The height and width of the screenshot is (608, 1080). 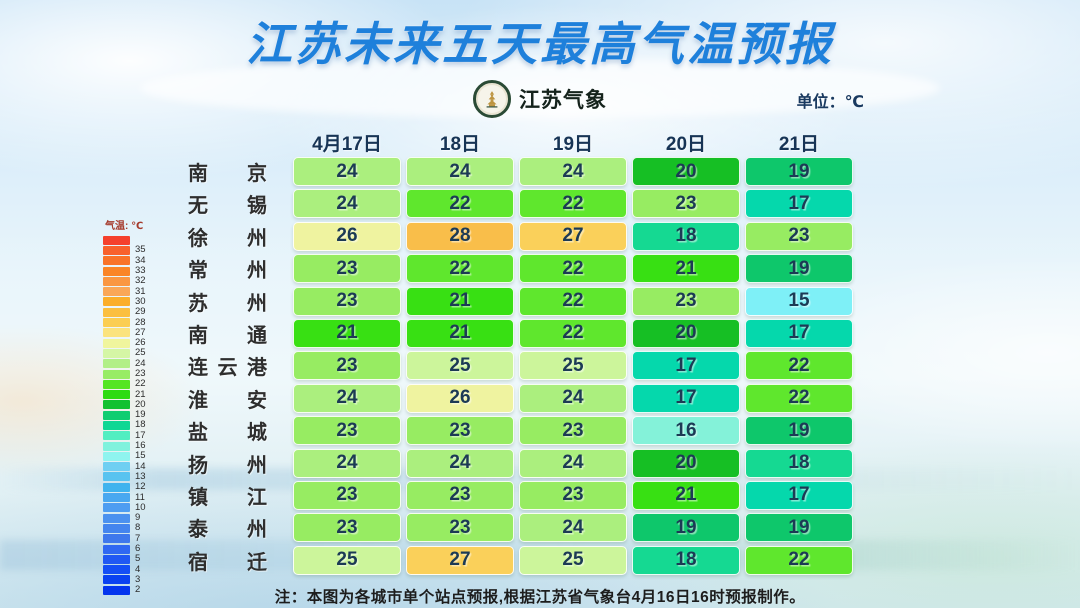 What do you see at coordinates (138, 332) in the screenshot?
I see `legend-entry: 27` at bounding box center [138, 332].